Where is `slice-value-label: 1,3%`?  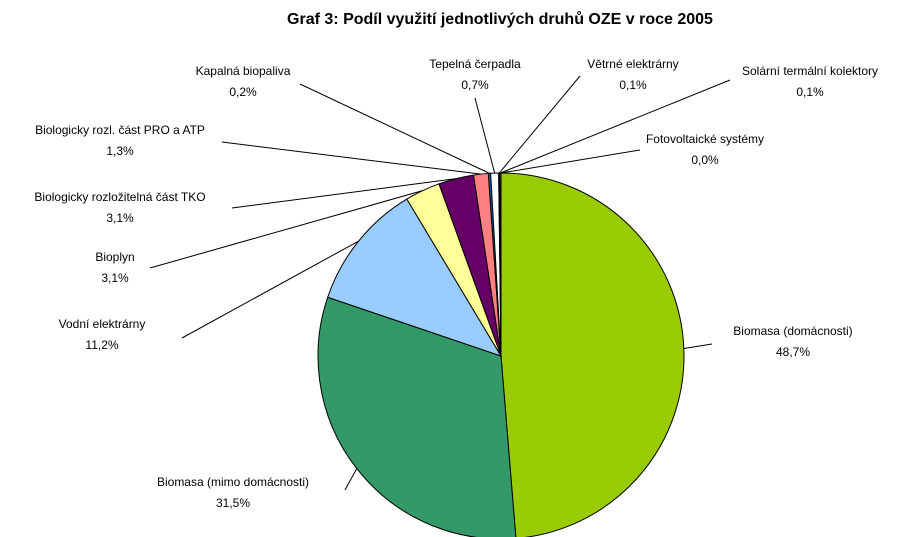 slice-value-label: 1,3% is located at coordinates (120, 151).